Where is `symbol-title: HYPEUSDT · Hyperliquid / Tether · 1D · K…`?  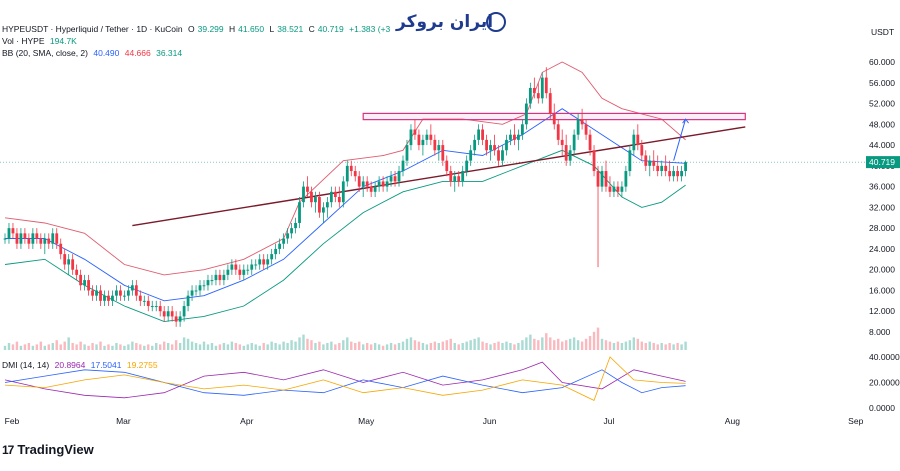
symbol-title: HYPEUSDT · Hyperliquid / Tether · 1D · K… is located at coordinates (92, 29).